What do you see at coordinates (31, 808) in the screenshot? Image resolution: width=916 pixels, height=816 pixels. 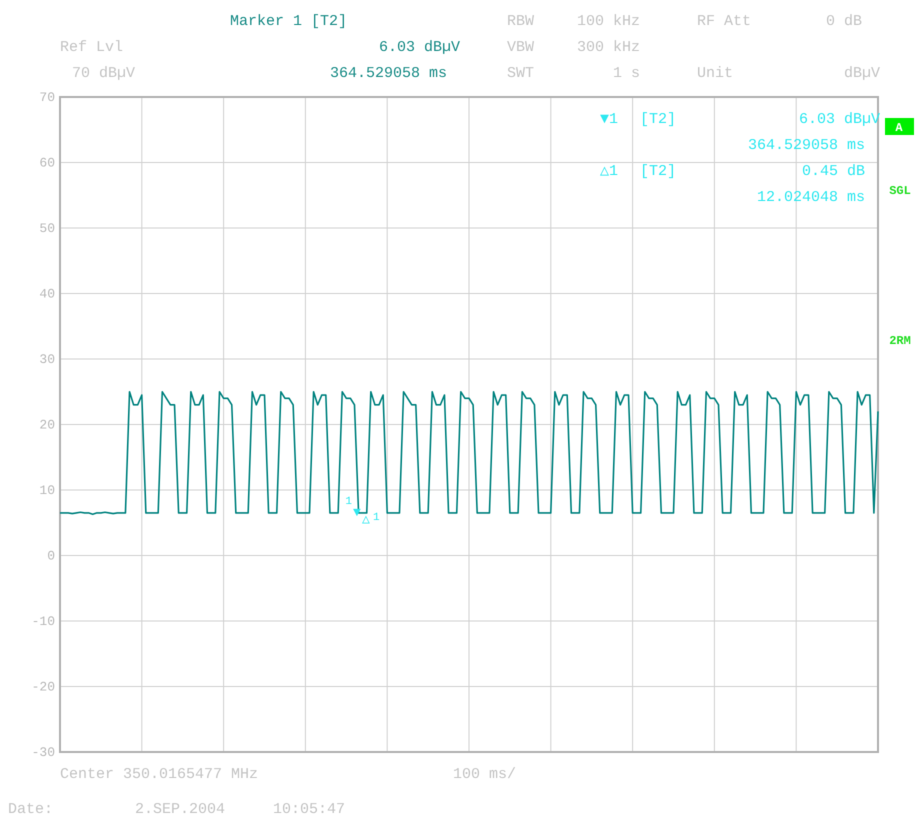 I see `text: Date:` at bounding box center [31, 808].